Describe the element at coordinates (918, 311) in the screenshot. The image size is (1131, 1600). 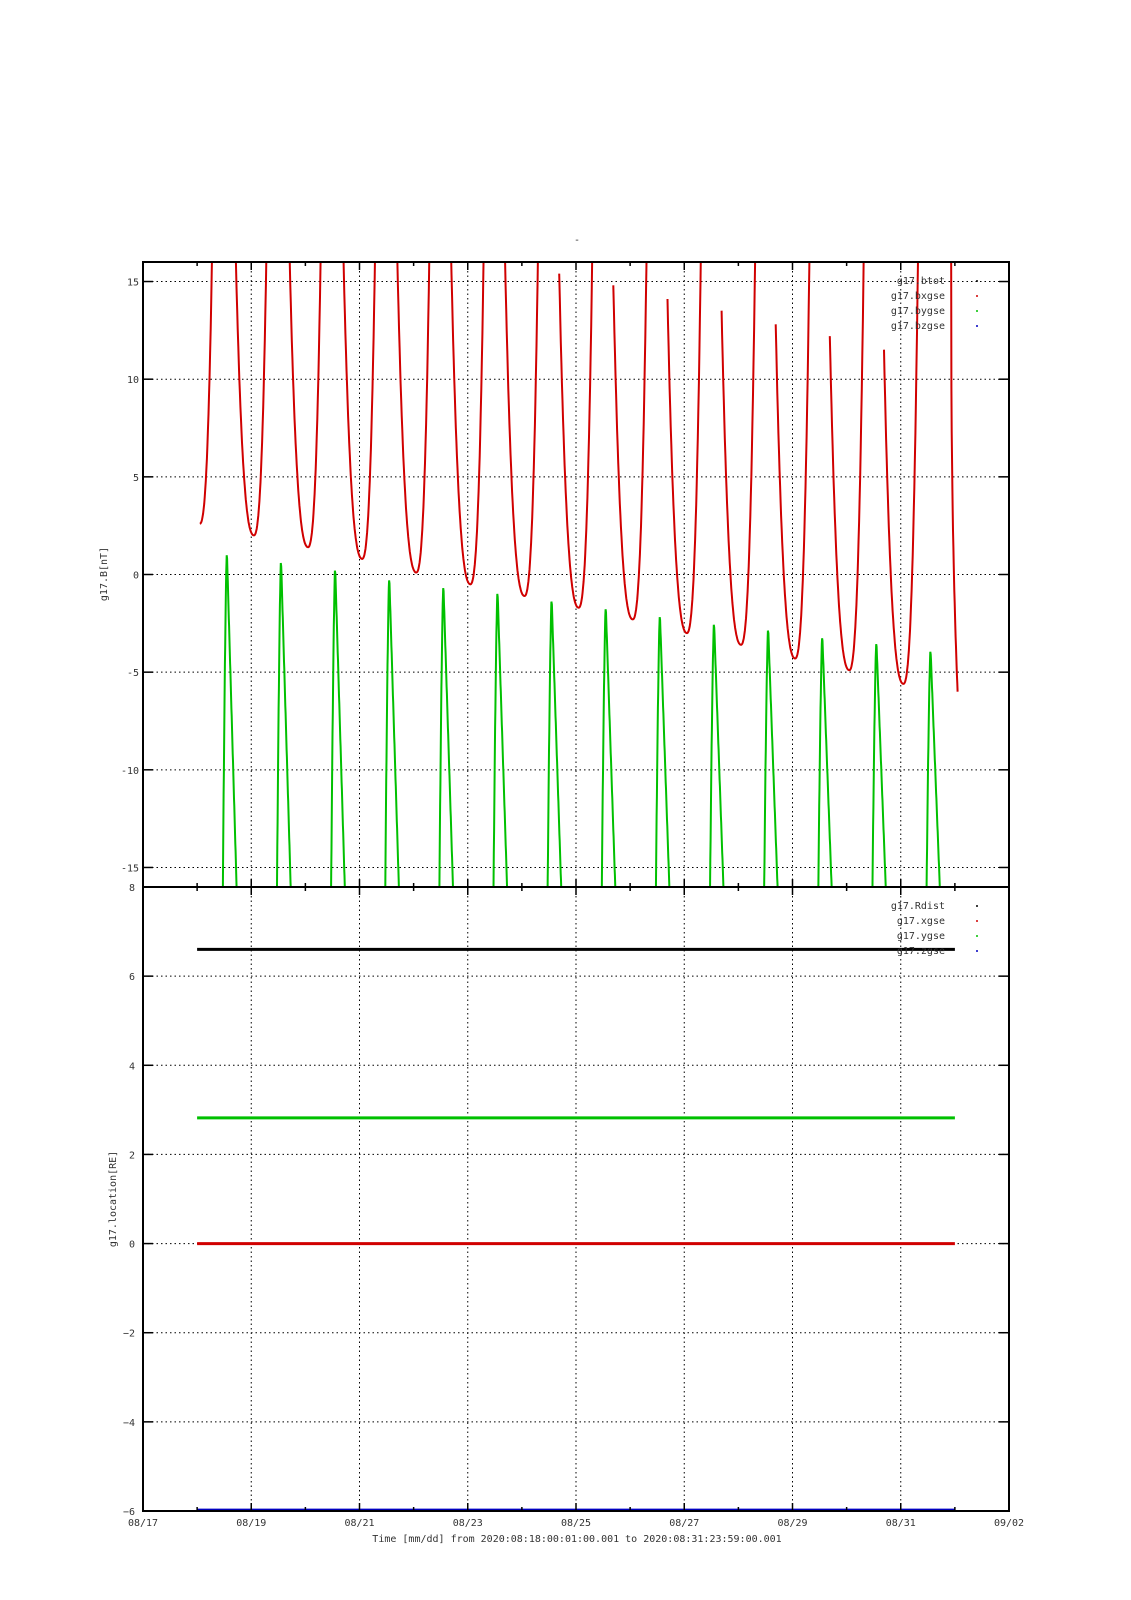
I see `top-legend-label: g17.bygse` at that location.